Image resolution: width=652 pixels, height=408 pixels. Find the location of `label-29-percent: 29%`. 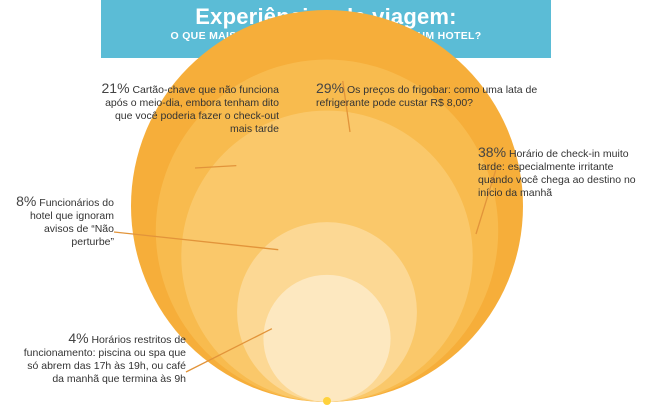

label-29-percent: 29% is located at coordinates (330, 88).